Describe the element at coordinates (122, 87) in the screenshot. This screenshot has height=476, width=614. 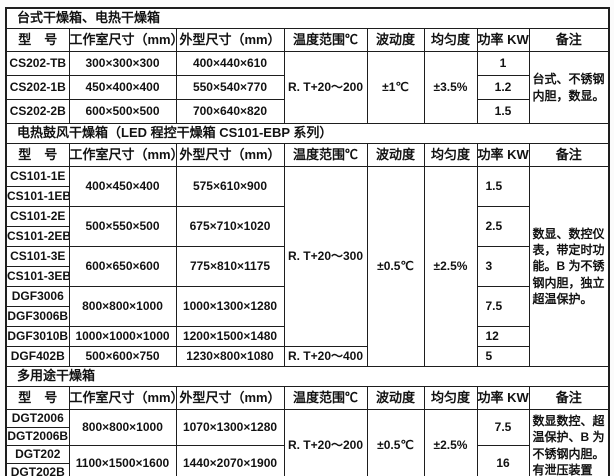
I see `chamber-size-cell: 450×400×400` at that location.